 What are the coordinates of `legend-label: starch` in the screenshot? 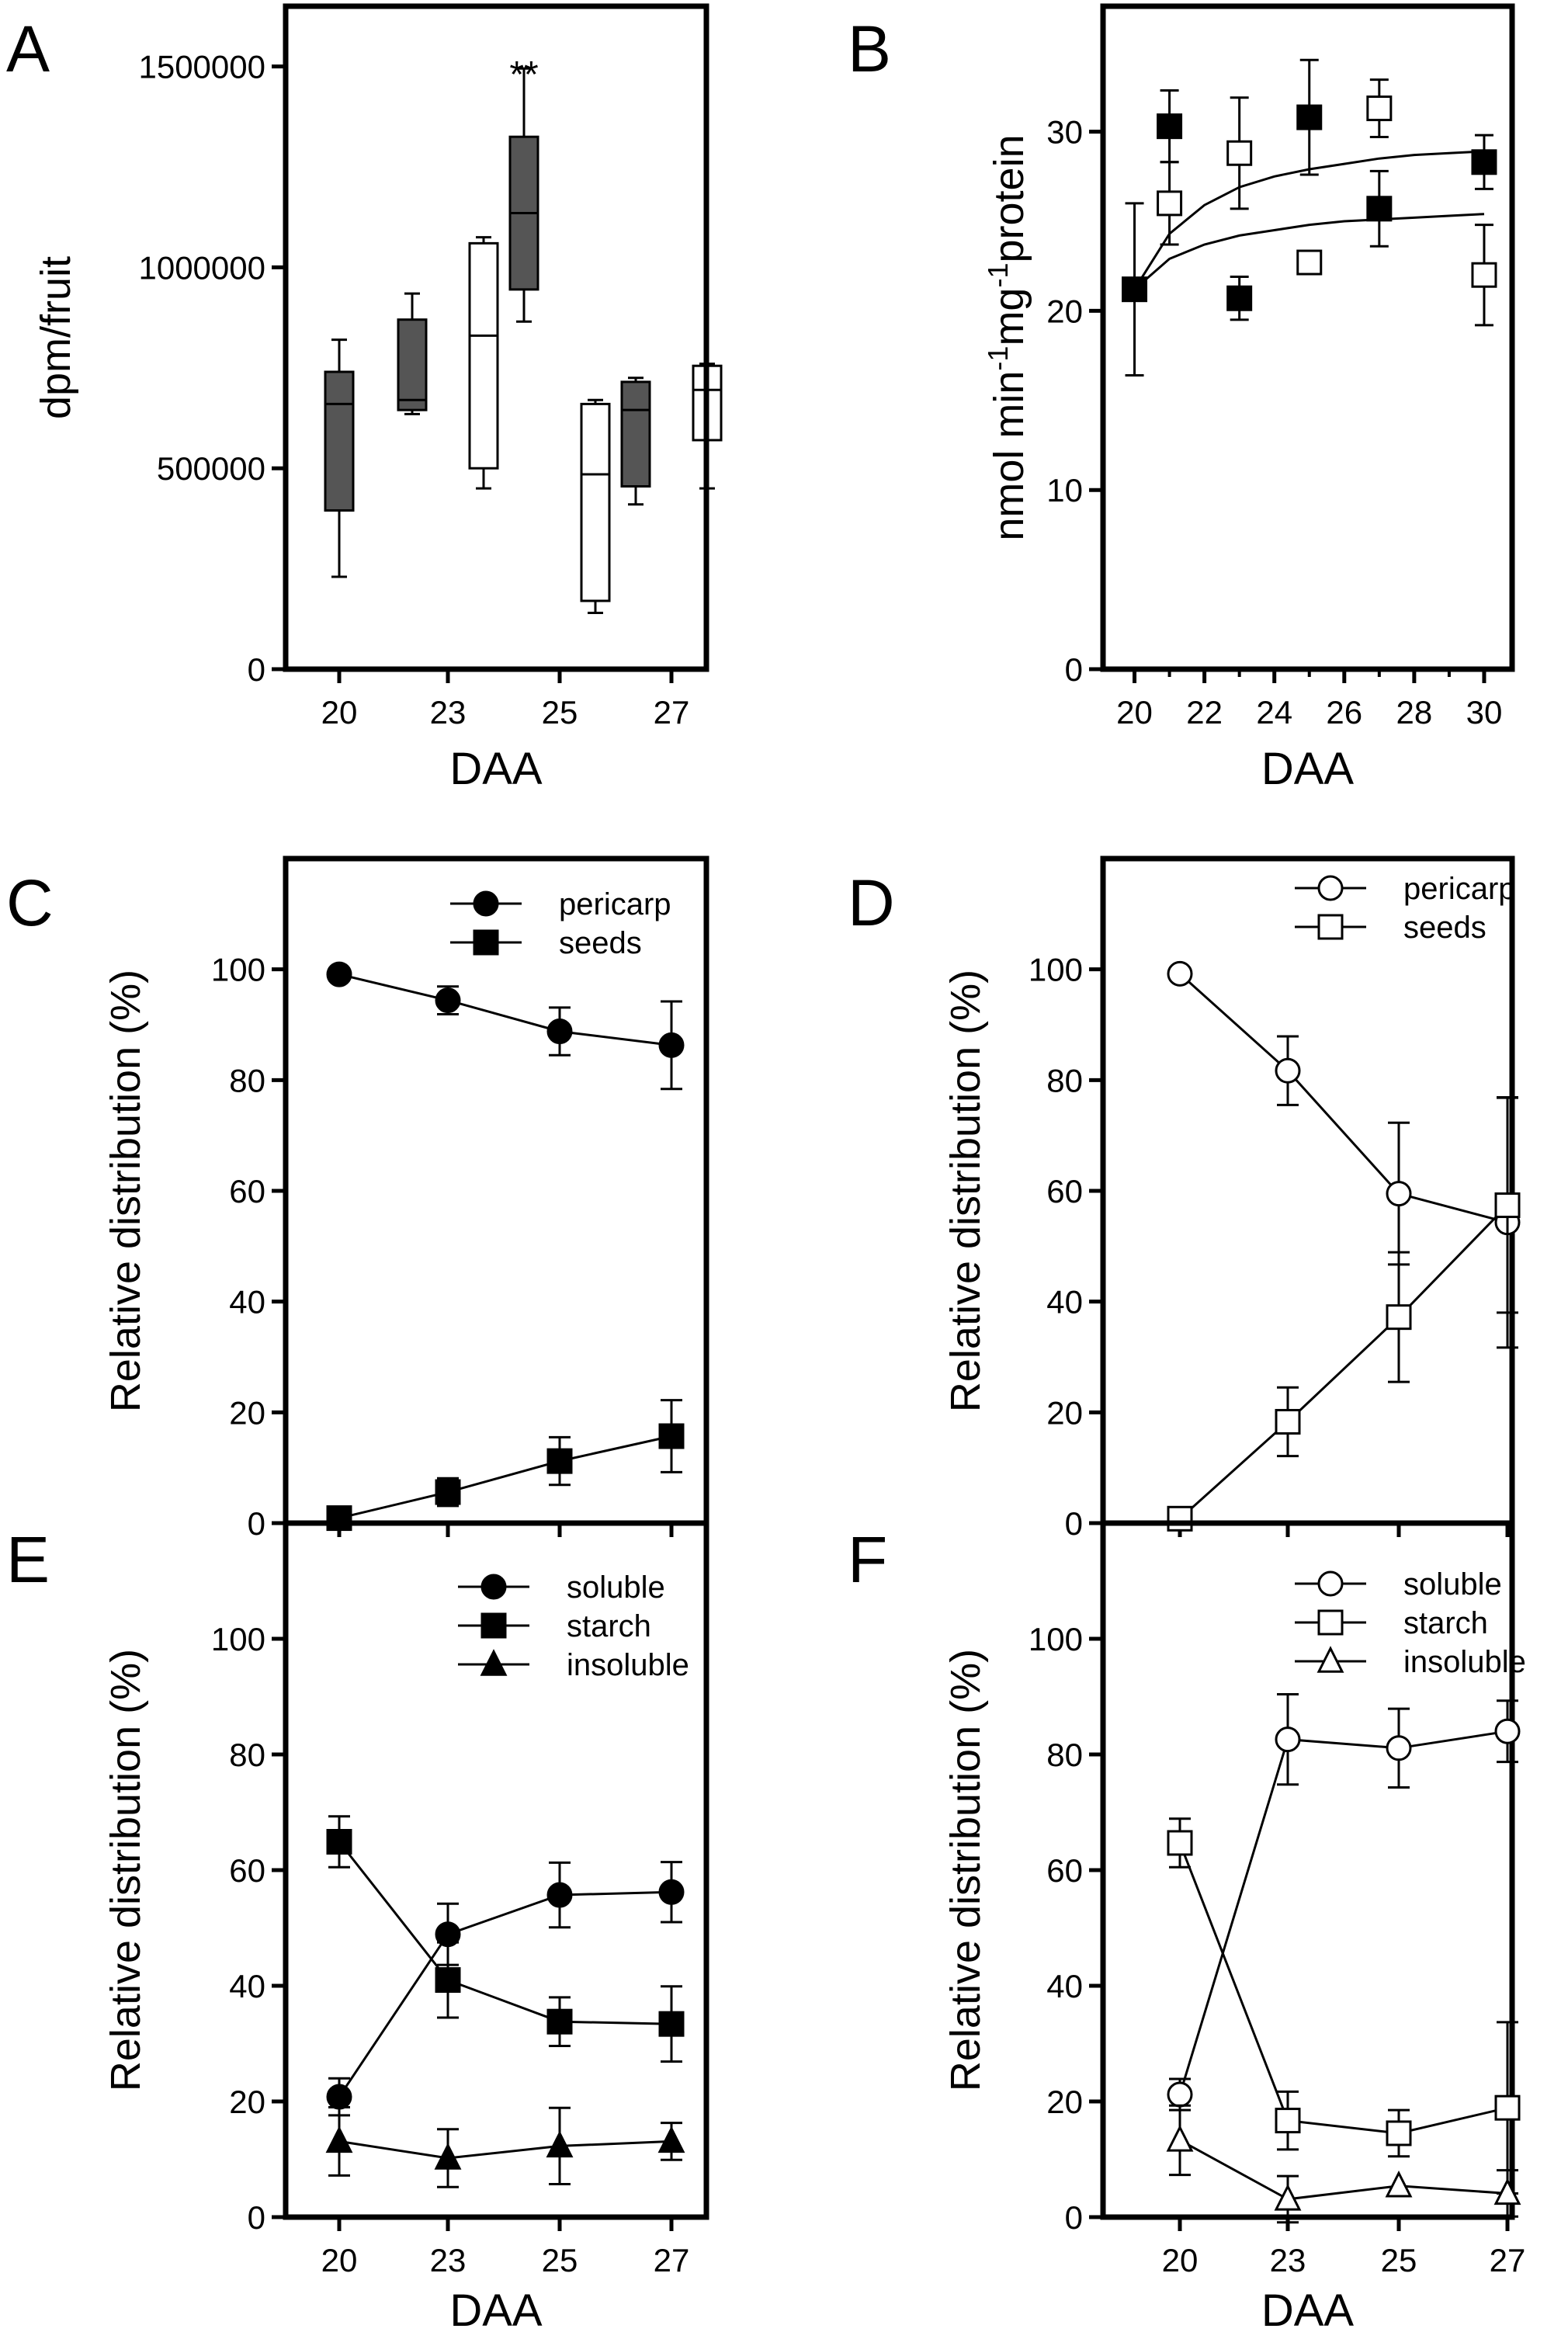 It's located at (1445, 1623).